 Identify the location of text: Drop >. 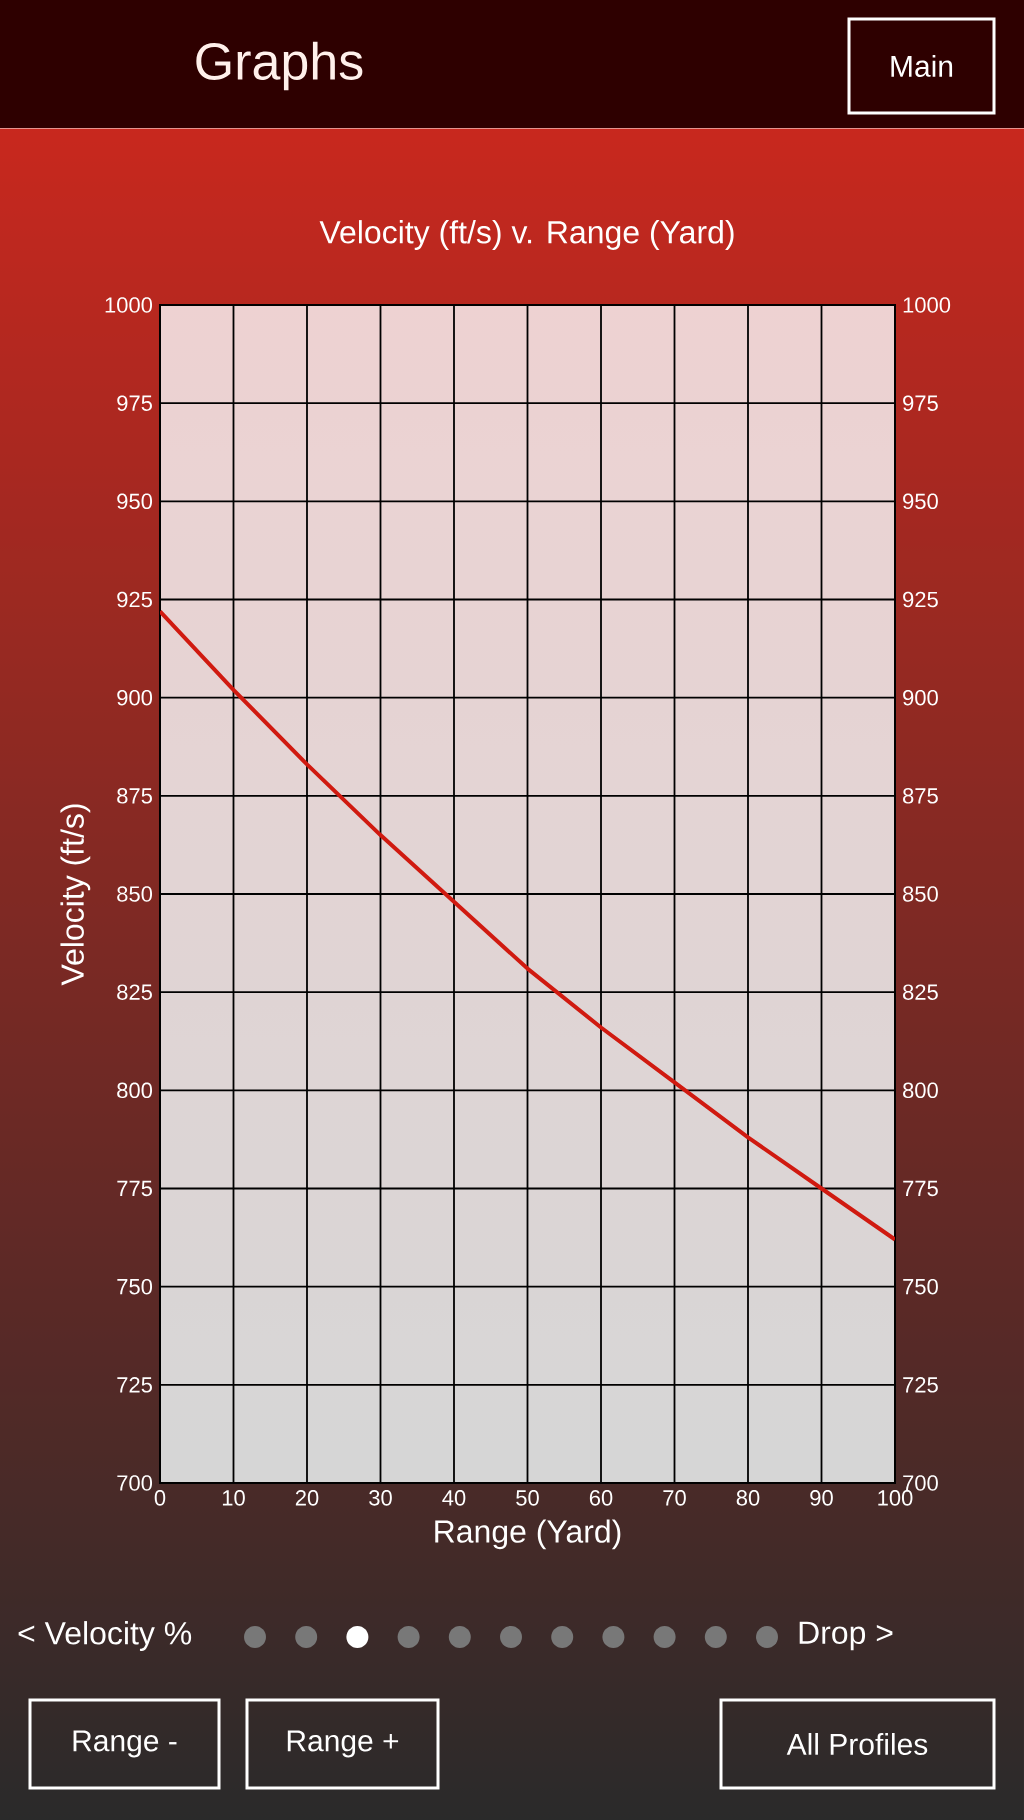
(846, 1636).